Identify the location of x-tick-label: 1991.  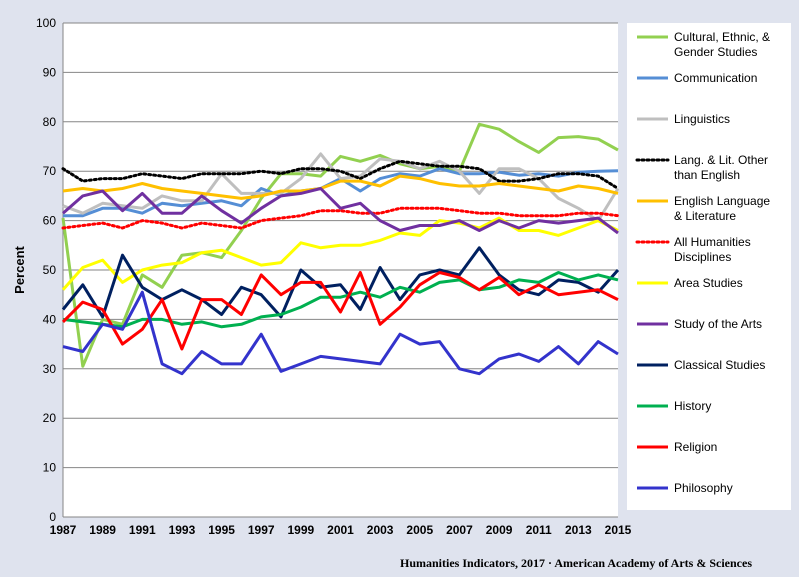
(142, 530).